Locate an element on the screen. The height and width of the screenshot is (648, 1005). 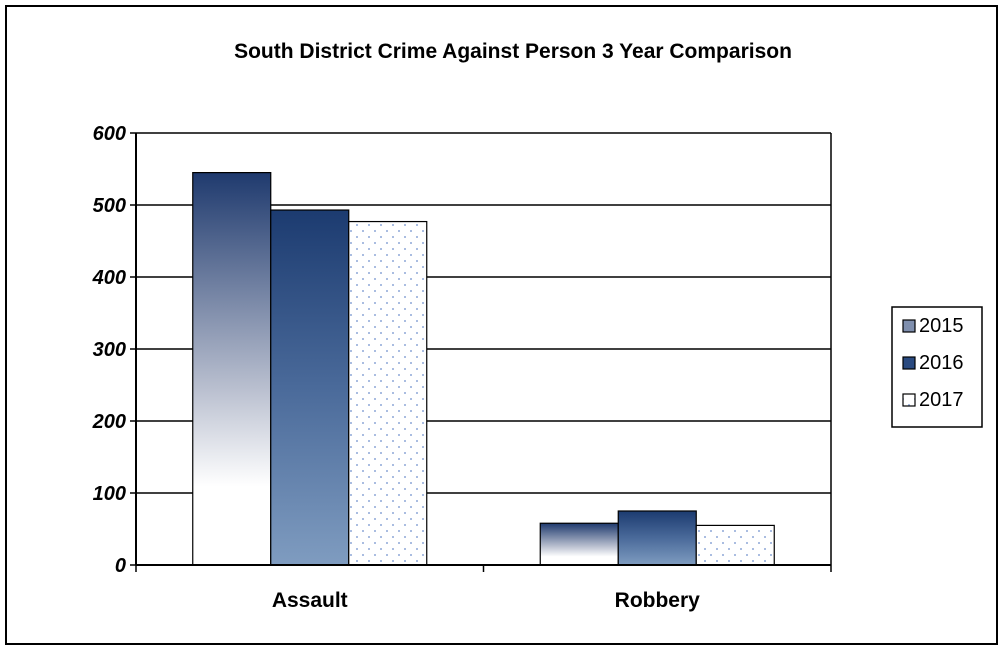
legend-label-2016: 2016 is located at coordinates (941, 363).